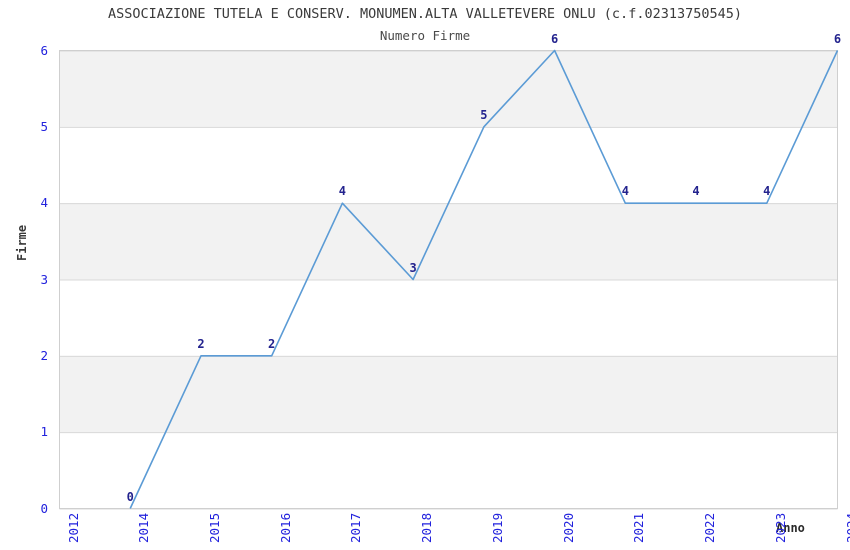 The image size is (850, 550). Describe the element at coordinates (130, 496) in the screenshot. I see `data-point-label: 0` at that location.